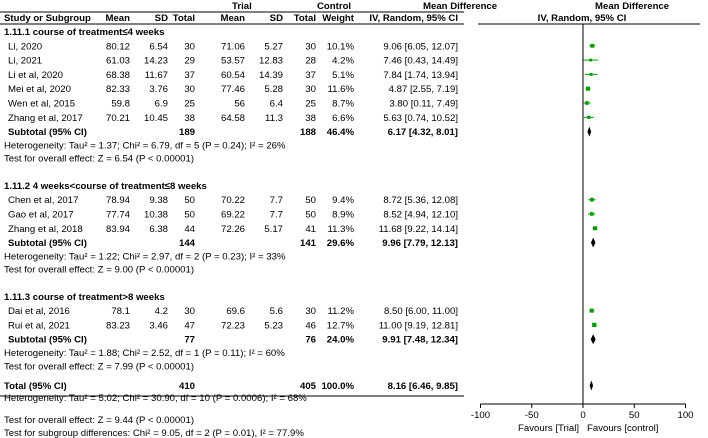 Image resolution: width=708 pixels, height=438 pixels. I want to click on subtotal-trial-total: 144, so click(187, 243).